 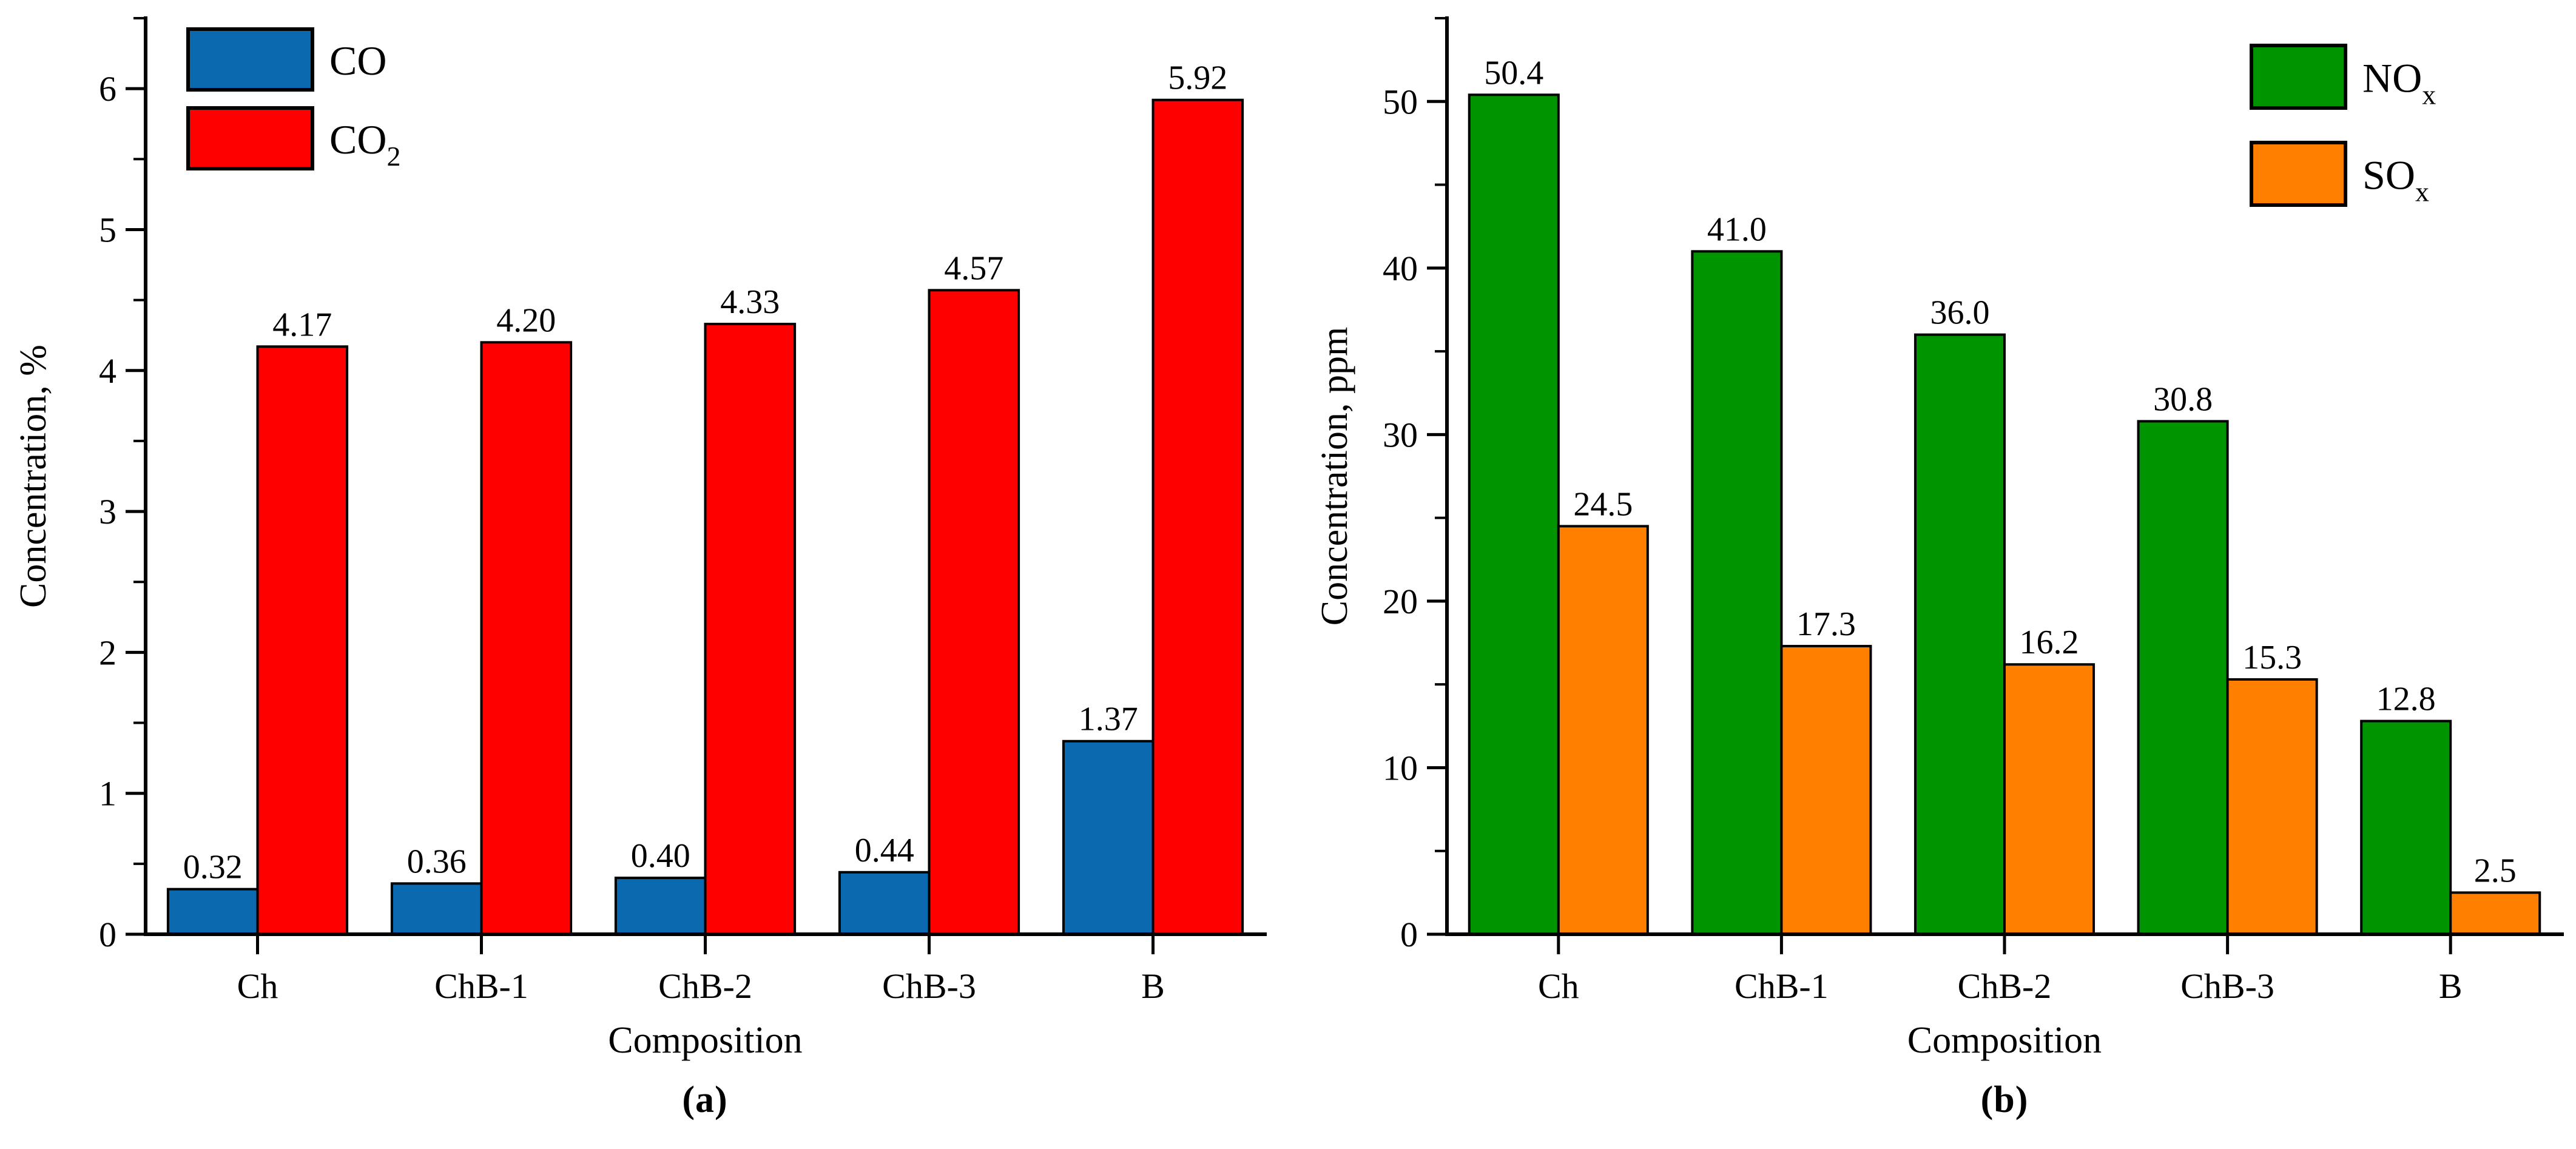 What do you see at coordinates (2406, 700) in the screenshot?
I see `bar-label: 12.8` at bounding box center [2406, 700].